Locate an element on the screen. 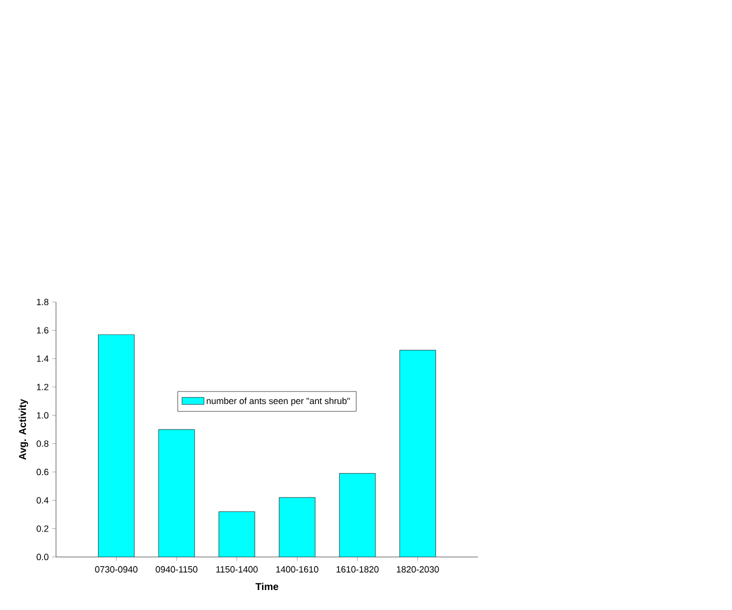 The height and width of the screenshot is (610, 732). y-tick-label: 0.2 is located at coordinates (42, 528).